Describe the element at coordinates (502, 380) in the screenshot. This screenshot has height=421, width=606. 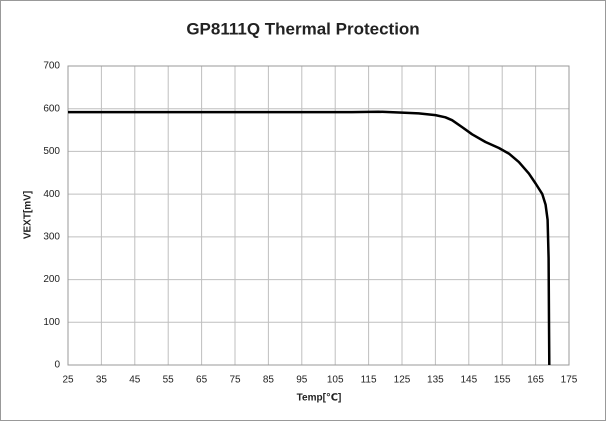
I see `x-tick-label: 155` at that location.